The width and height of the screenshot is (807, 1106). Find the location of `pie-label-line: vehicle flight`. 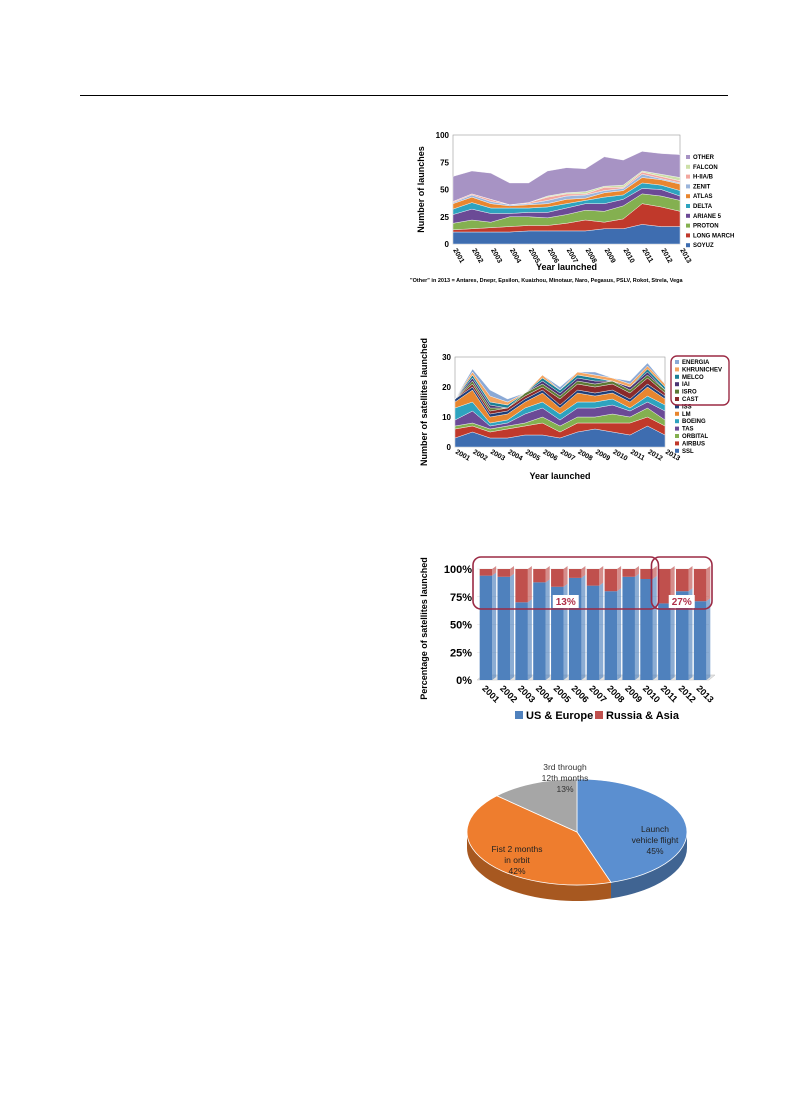

pie-label-line: vehicle flight is located at coordinates (655, 840).